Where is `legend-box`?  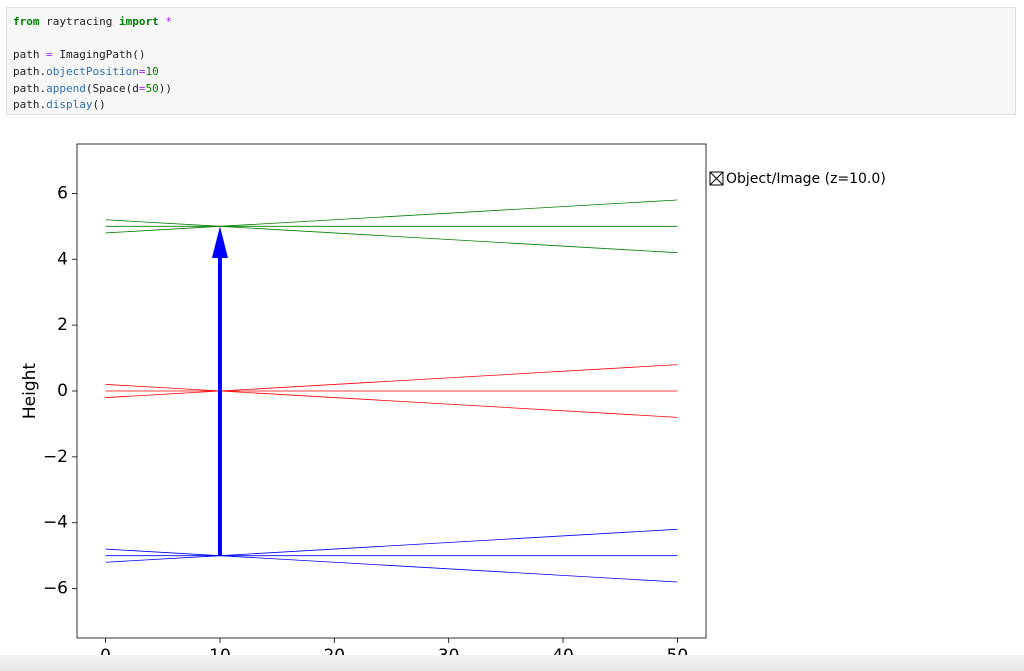 legend-box is located at coordinates (716, 178).